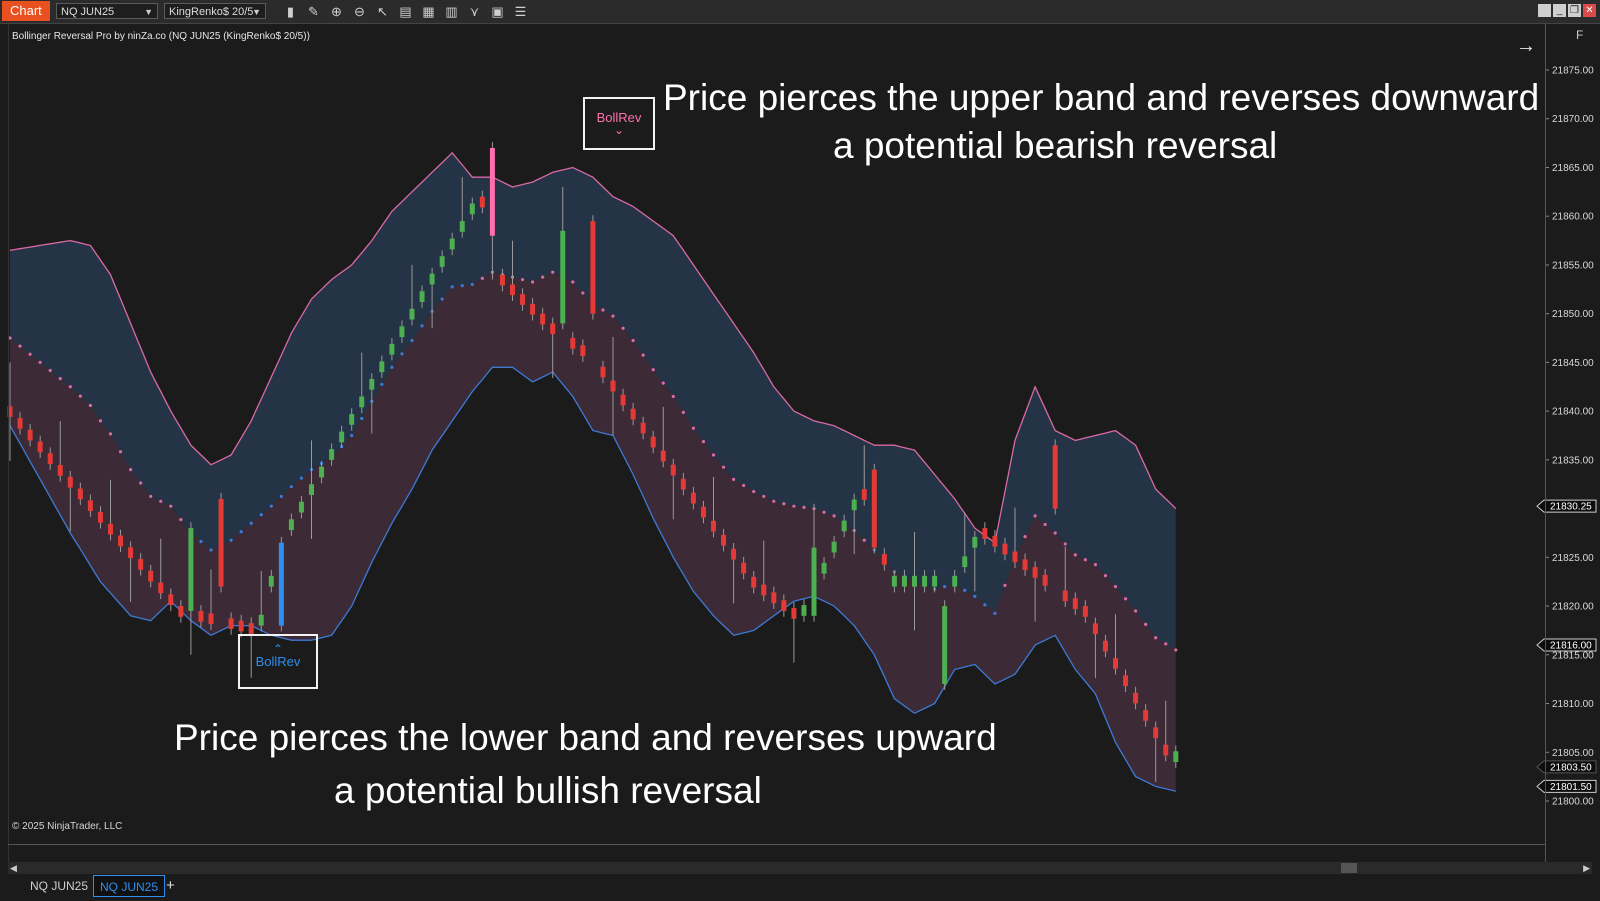 The image size is (1600, 901). What do you see at coordinates (1349, 868) in the screenshot?
I see `scroll-thumb` at bounding box center [1349, 868].